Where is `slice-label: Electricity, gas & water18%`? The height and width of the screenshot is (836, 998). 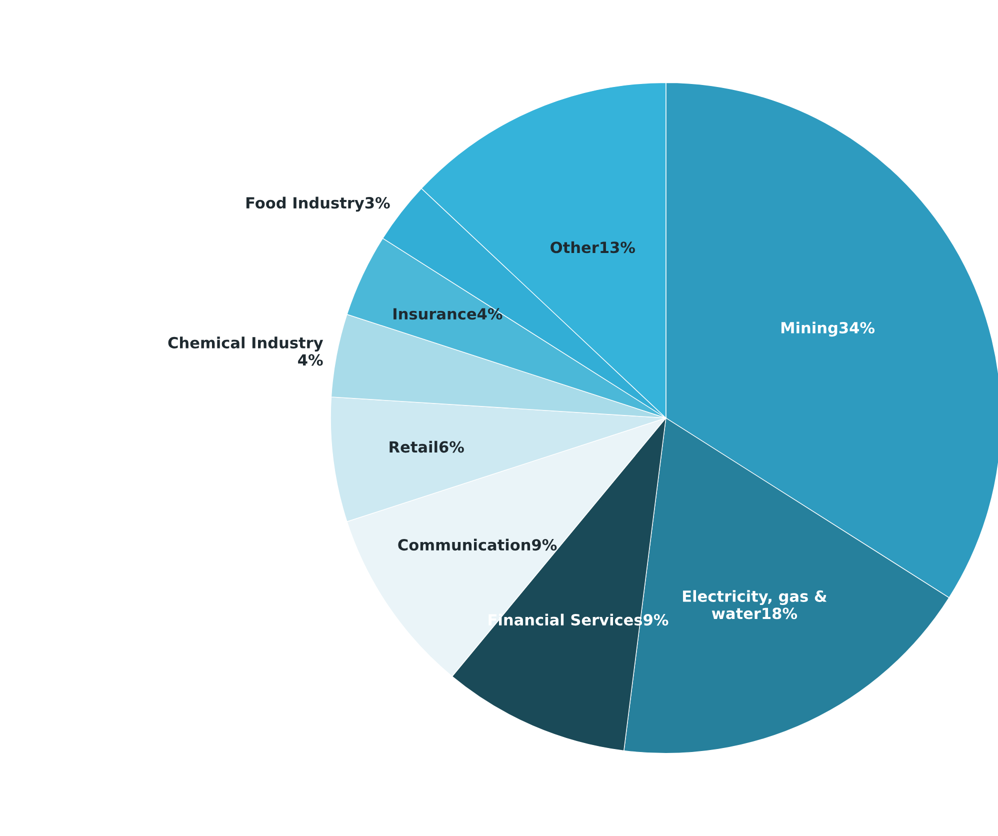
slice-label: Electricity, gas & water18% is located at coordinates (755, 605).